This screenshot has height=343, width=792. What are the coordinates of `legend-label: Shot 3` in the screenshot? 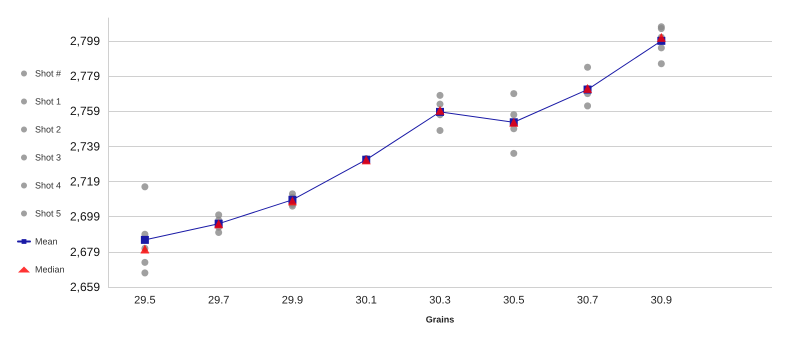 It's located at (48, 157).